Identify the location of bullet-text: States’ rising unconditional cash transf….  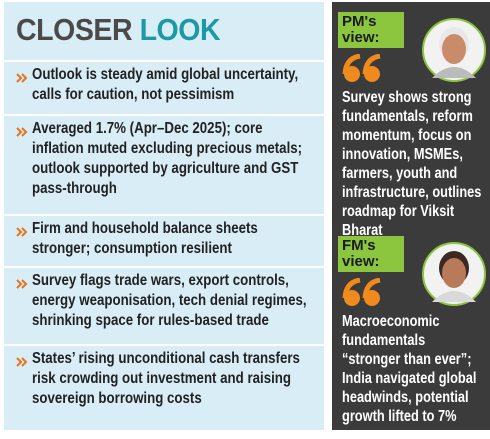
(166, 378).